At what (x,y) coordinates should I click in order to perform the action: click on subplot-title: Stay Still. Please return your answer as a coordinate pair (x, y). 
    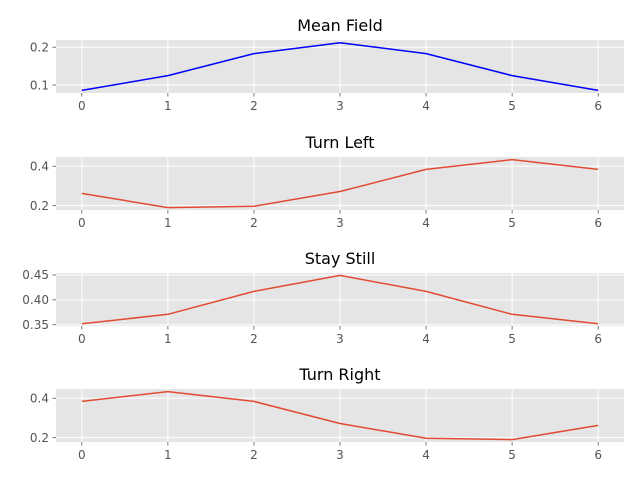
    Looking at the image, I should click on (340, 258).